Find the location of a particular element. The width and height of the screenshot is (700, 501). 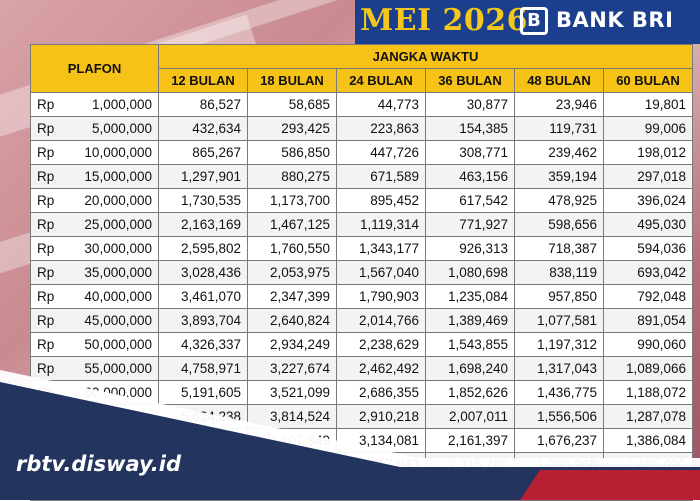

installment-cell: 3,814,524 is located at coordinates (292, 416).